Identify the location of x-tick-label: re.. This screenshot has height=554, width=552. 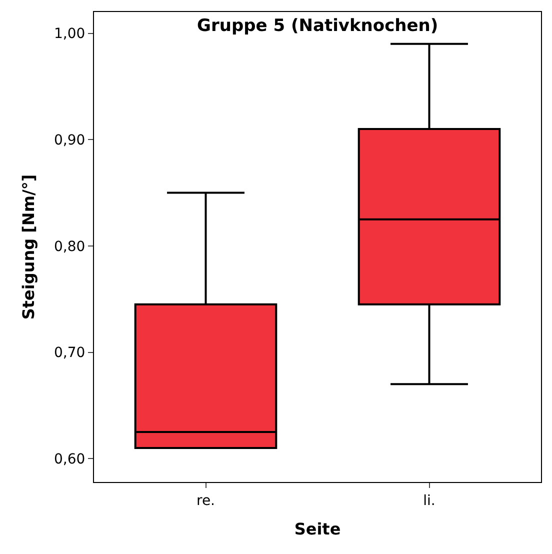
(206, 500).